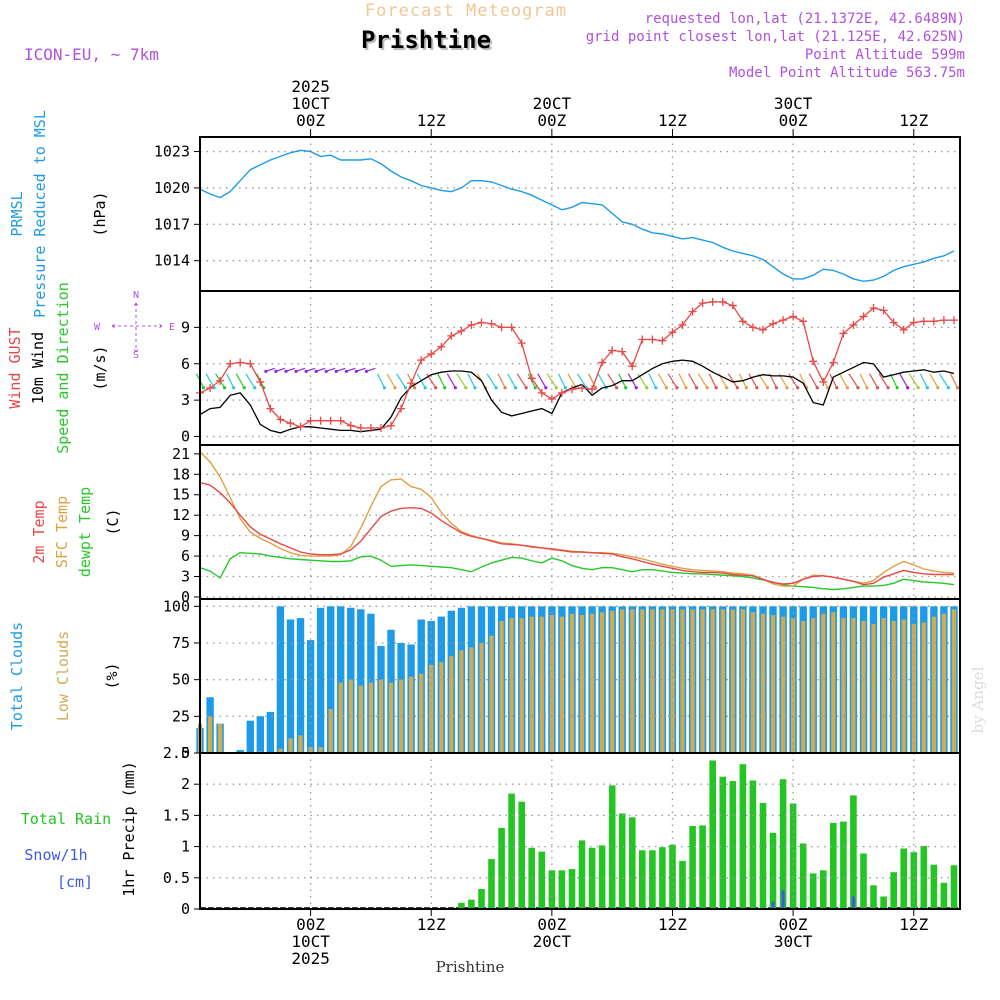 The height and width of the screenshot is (1000, 1000). I want to click on ytick-label: 9, so click(185, 536).